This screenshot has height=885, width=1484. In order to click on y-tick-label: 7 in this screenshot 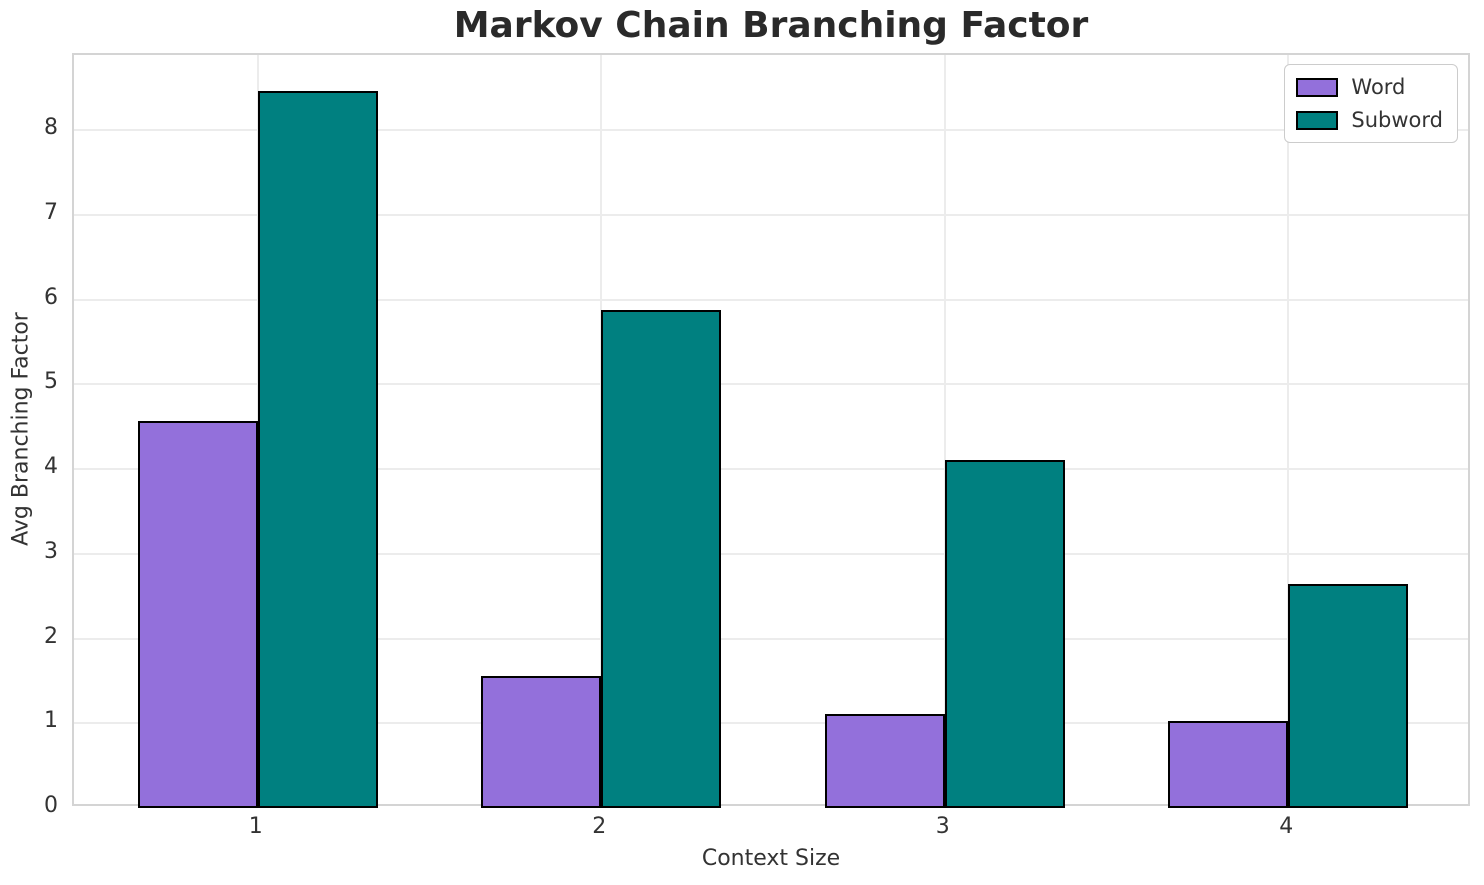, I will do `click(51, 213)`.